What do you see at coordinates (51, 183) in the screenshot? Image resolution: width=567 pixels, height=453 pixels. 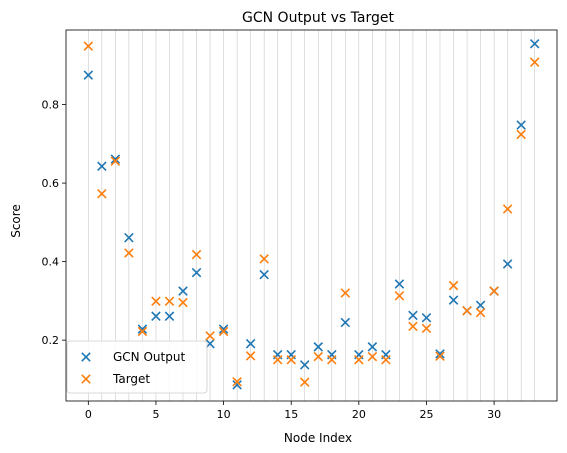 I see `y-tick-label: 0.6` at bounding box center [51, 183].